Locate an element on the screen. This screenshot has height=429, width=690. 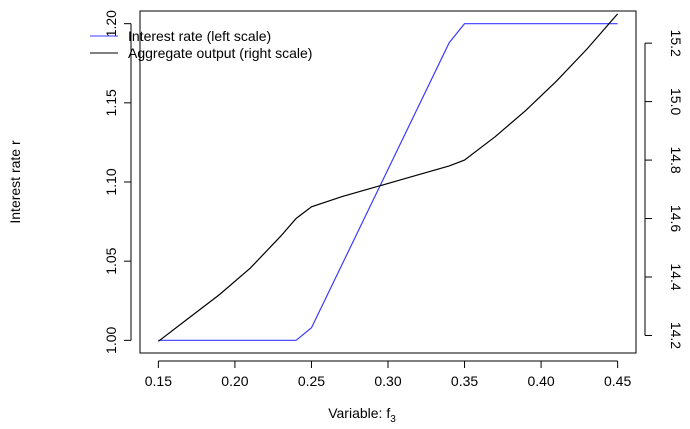
x-axis-title: Variable: f3 is located at coordinates (362, 415).